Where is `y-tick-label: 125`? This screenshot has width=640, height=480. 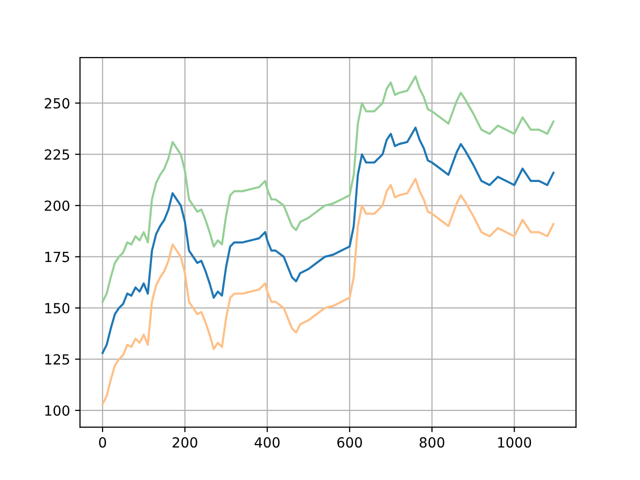 y-tick-label: 125 is located at coordinates (57, 359).